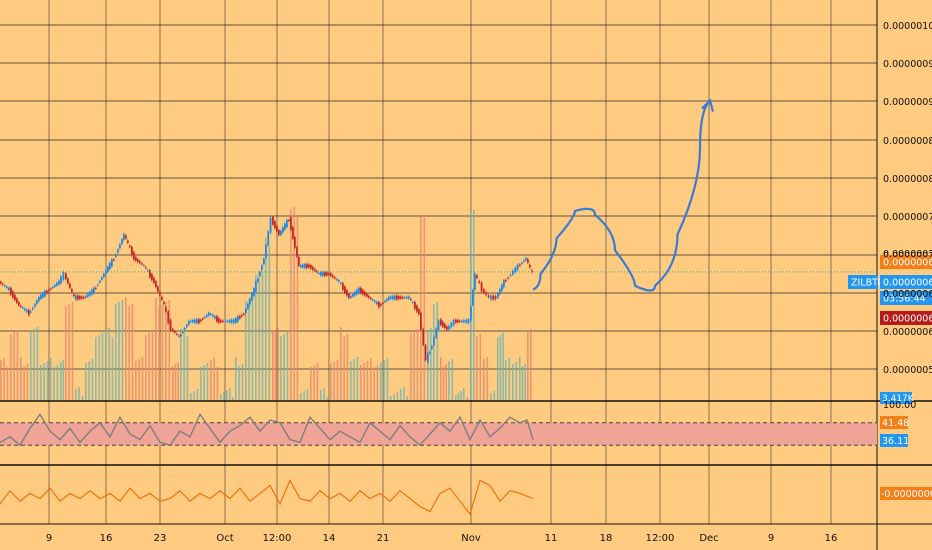 This screenshot has height=550, width=932. Describe the element at coordinates (106, 538) in the screenshot. I see `x-tick-label: 16` at that location.